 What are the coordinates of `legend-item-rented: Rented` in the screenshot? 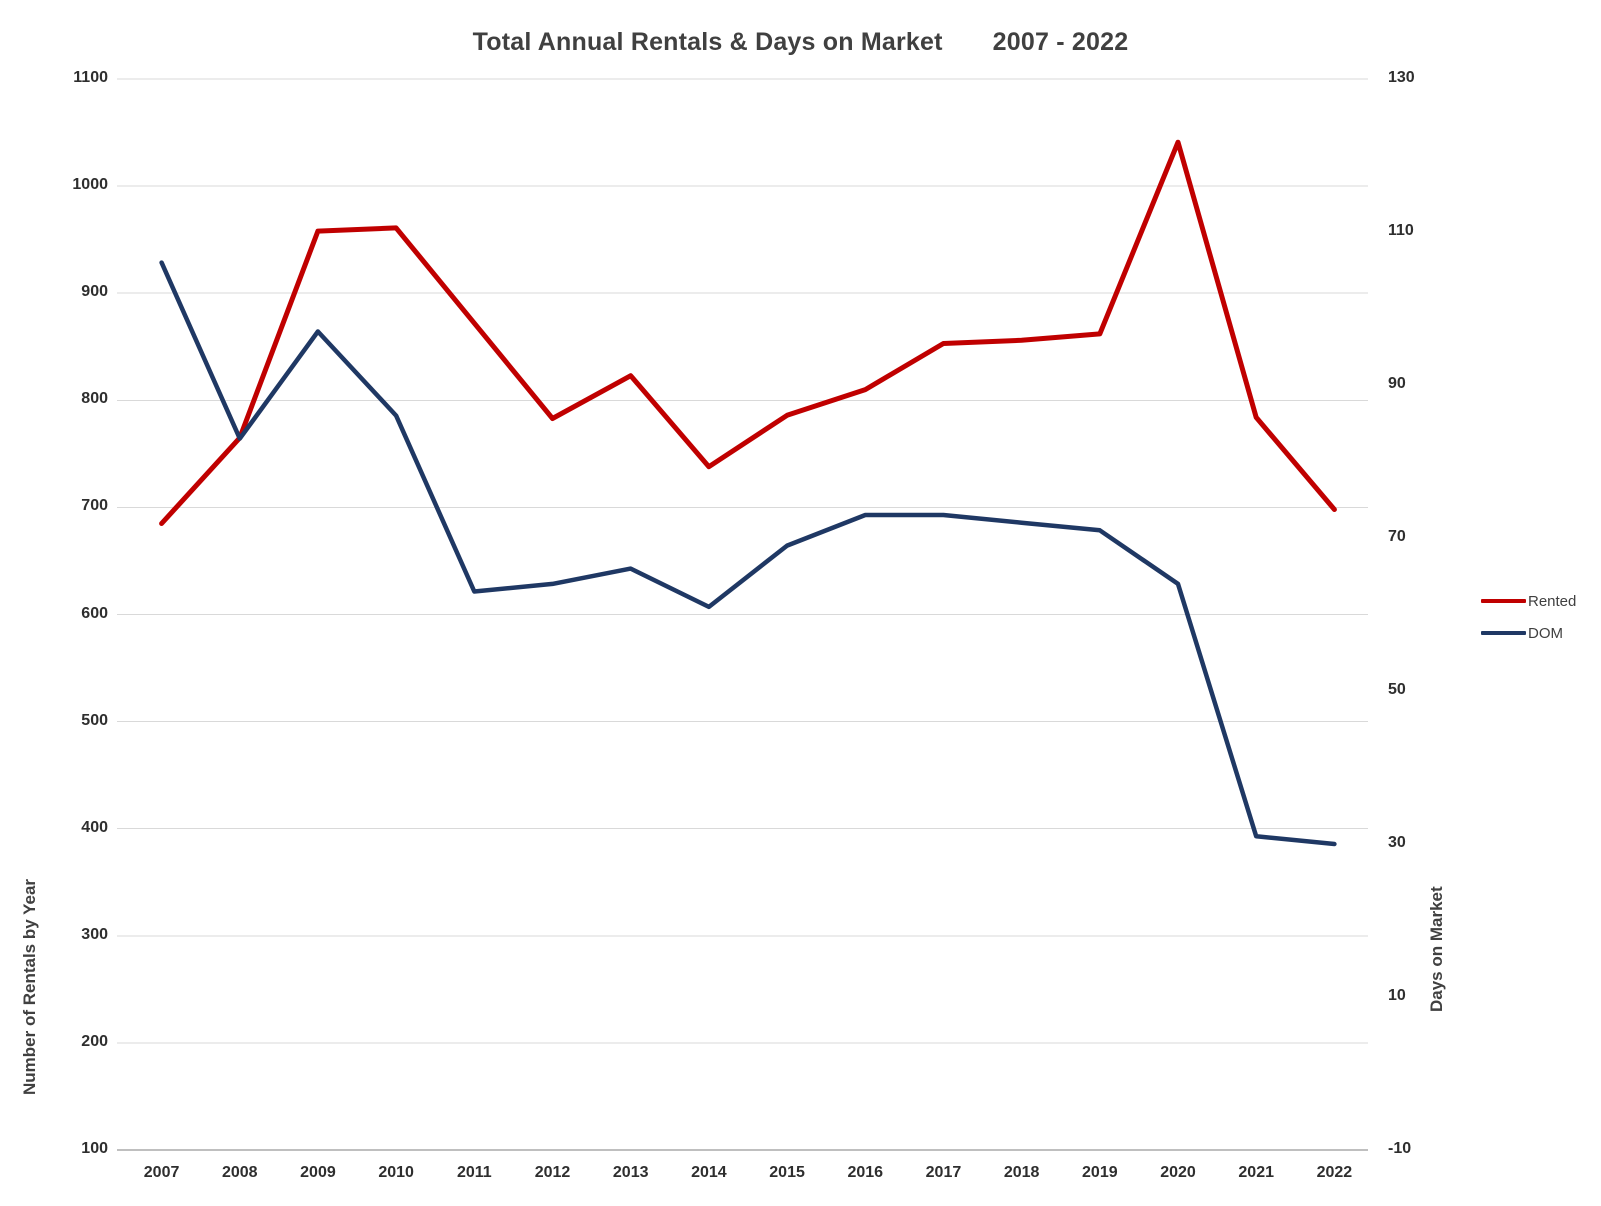 It's located at (1528, 601).